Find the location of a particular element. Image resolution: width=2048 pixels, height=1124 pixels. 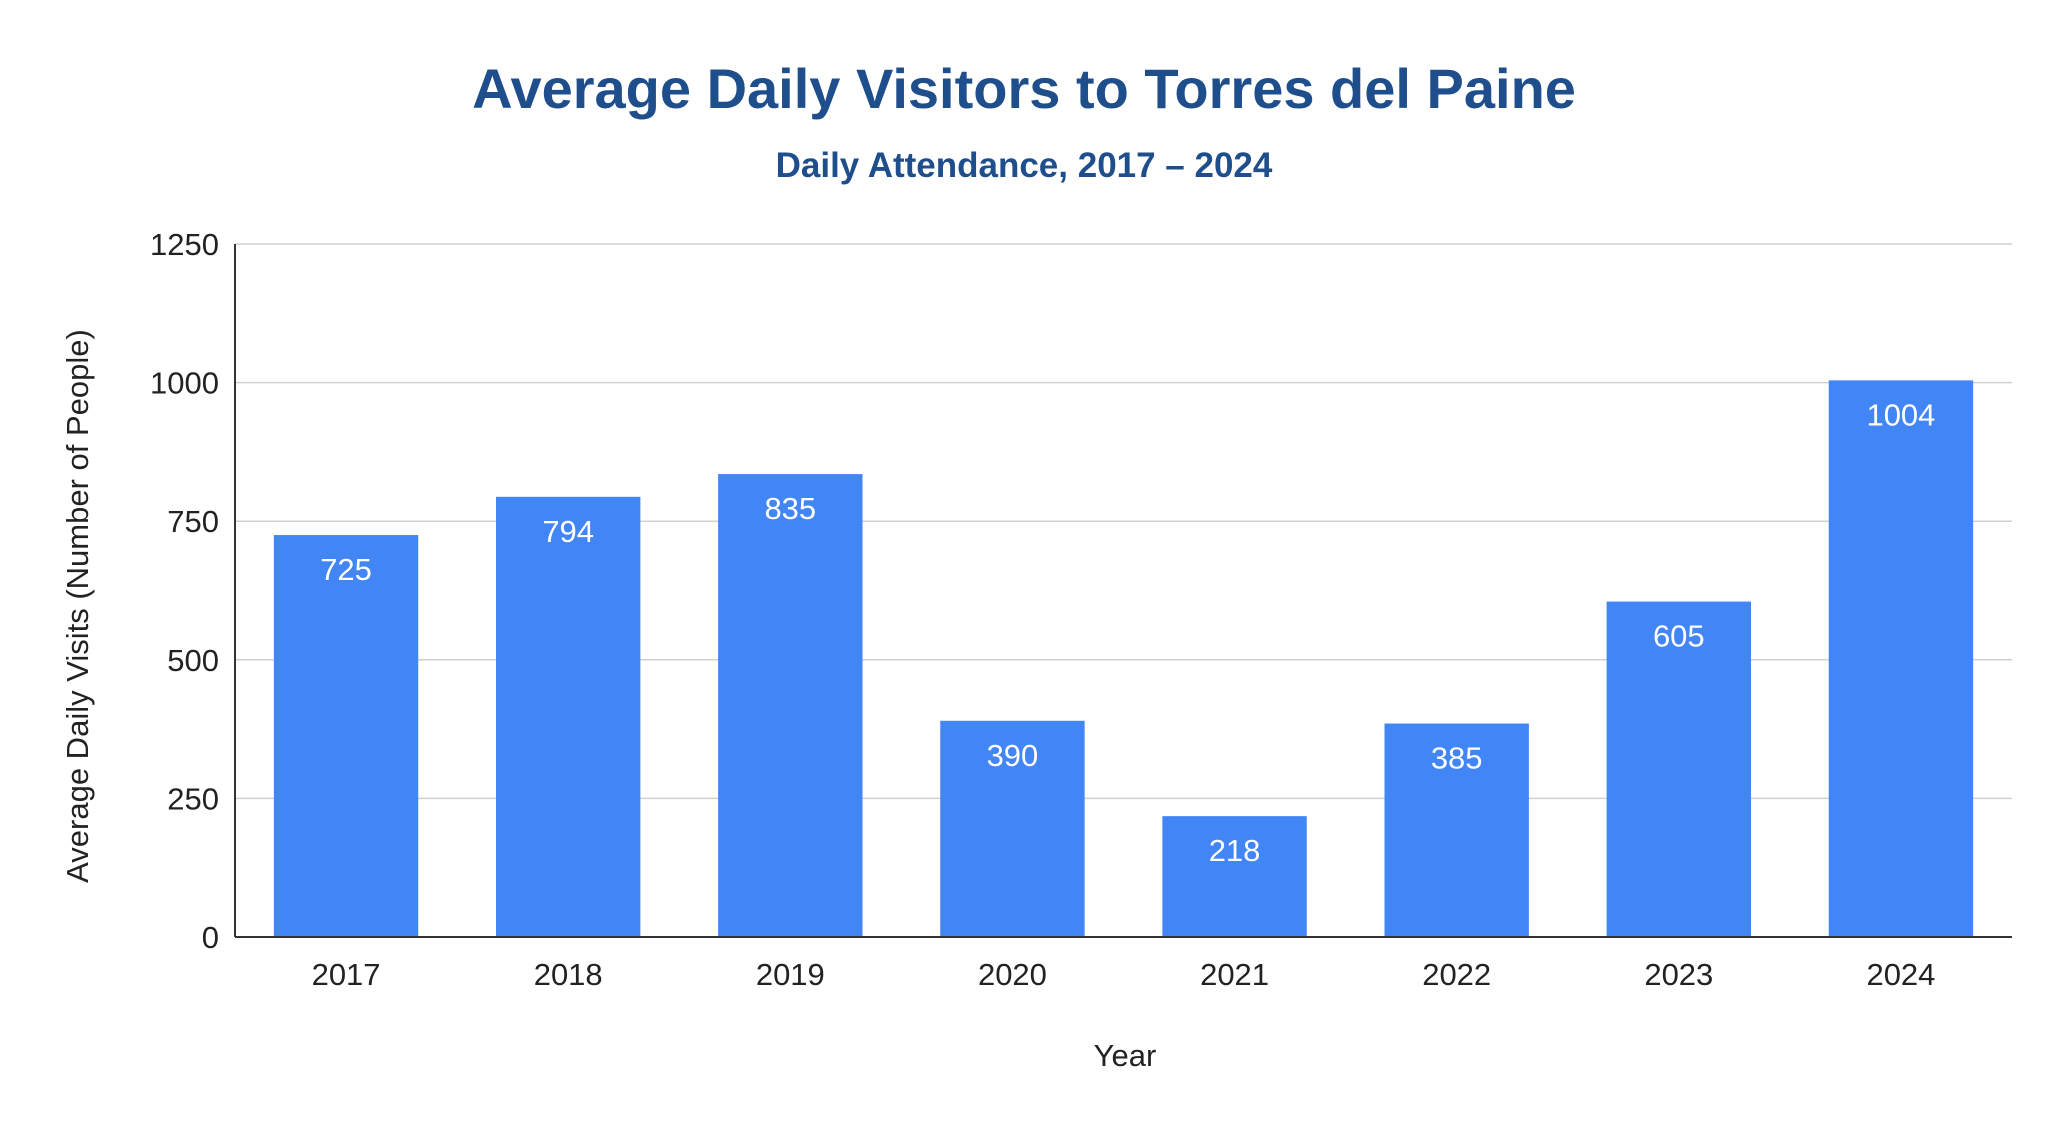

y-tick-label: 750 is located at coordinates (193, 521).